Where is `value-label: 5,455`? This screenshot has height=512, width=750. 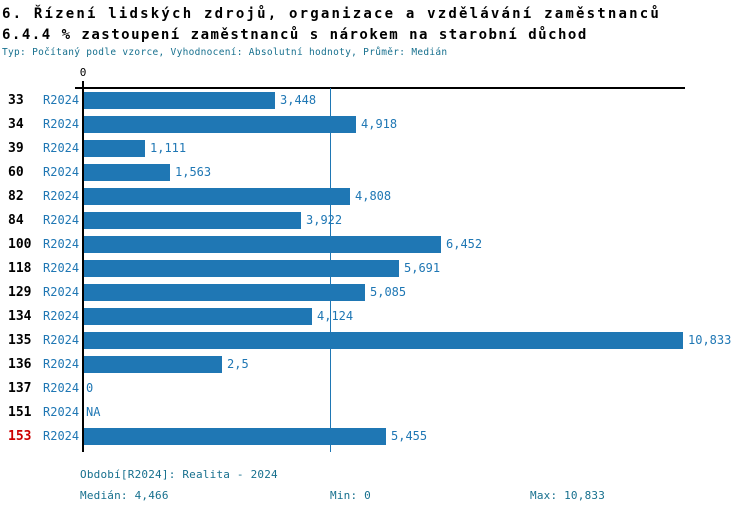 value-label: 5,455 is located at coordinates (409, 436).